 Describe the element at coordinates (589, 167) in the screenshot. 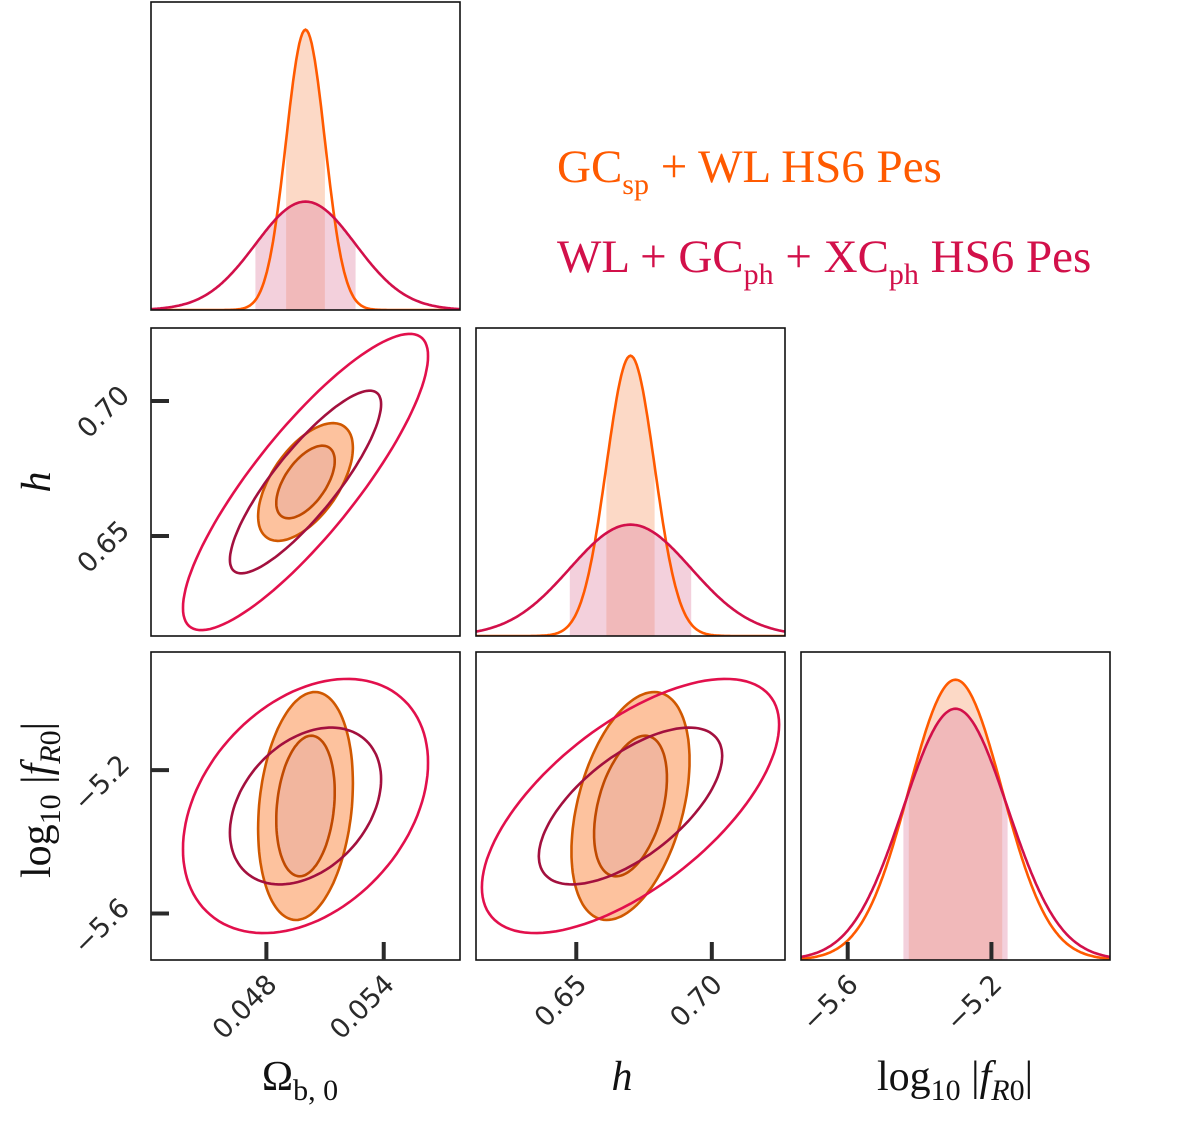

I see `label-part: GC` at that location.